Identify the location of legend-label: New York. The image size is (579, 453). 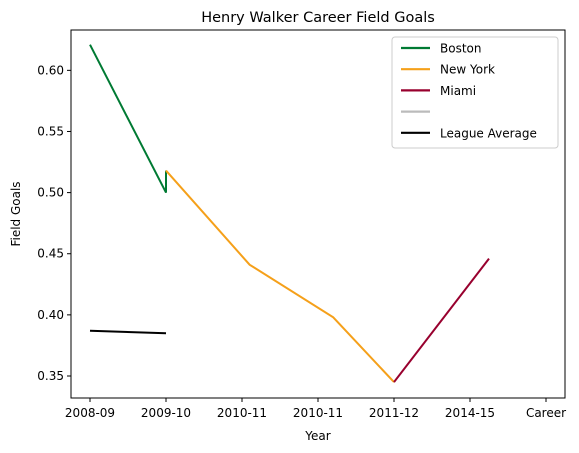
(467, 70).